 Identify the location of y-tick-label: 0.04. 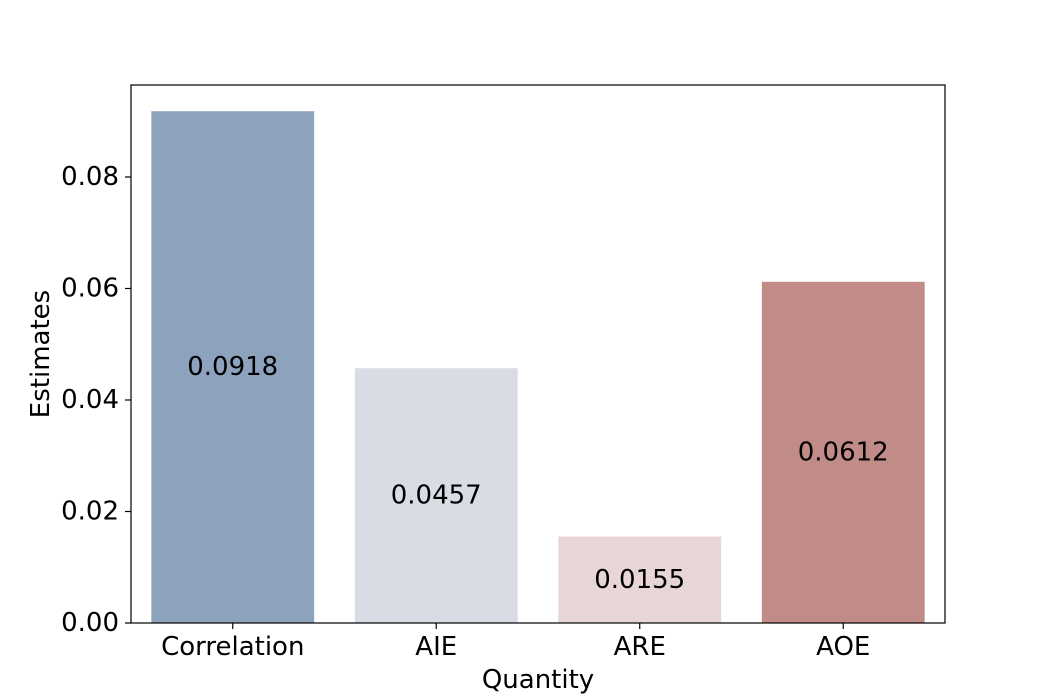
(90, 400).